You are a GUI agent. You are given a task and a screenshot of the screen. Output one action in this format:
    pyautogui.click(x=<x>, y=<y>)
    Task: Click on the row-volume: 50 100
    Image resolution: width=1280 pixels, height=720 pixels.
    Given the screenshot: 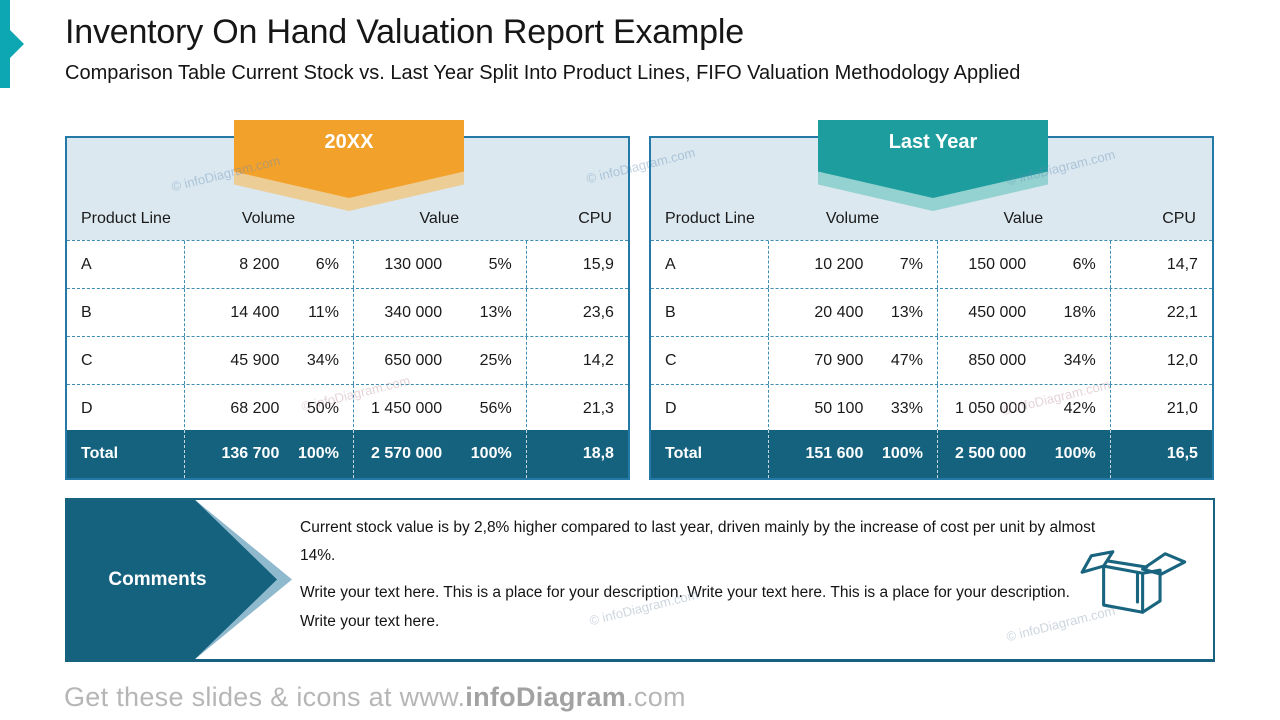 What is the action you would take?
    pyautogui.click(x=822, y=408)
    